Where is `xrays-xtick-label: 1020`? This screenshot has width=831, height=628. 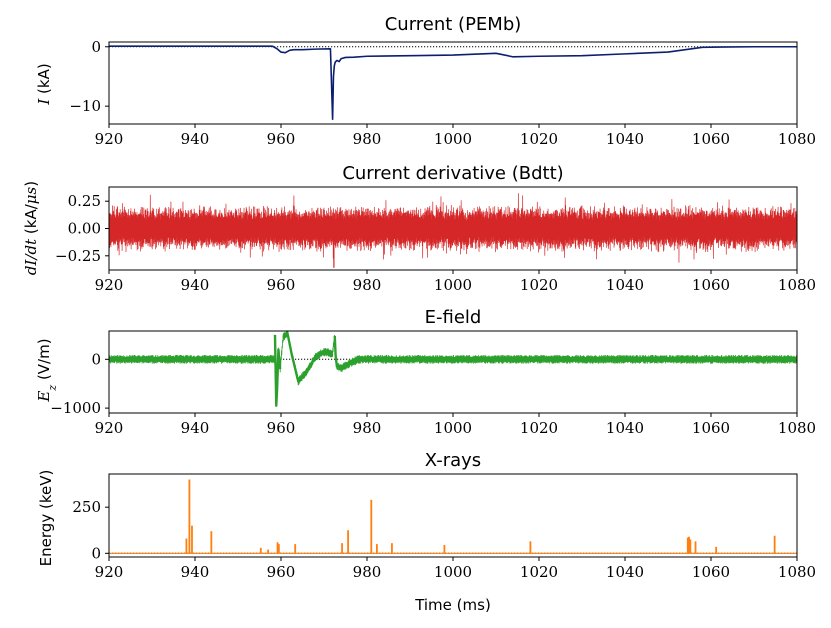
xrays-xtick-label: 1020 is located at coordinates (539, 572).